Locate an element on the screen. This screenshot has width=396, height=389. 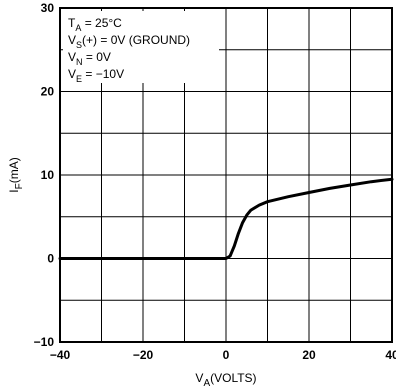
conditions-box-background is located at coordinates (141, 47).